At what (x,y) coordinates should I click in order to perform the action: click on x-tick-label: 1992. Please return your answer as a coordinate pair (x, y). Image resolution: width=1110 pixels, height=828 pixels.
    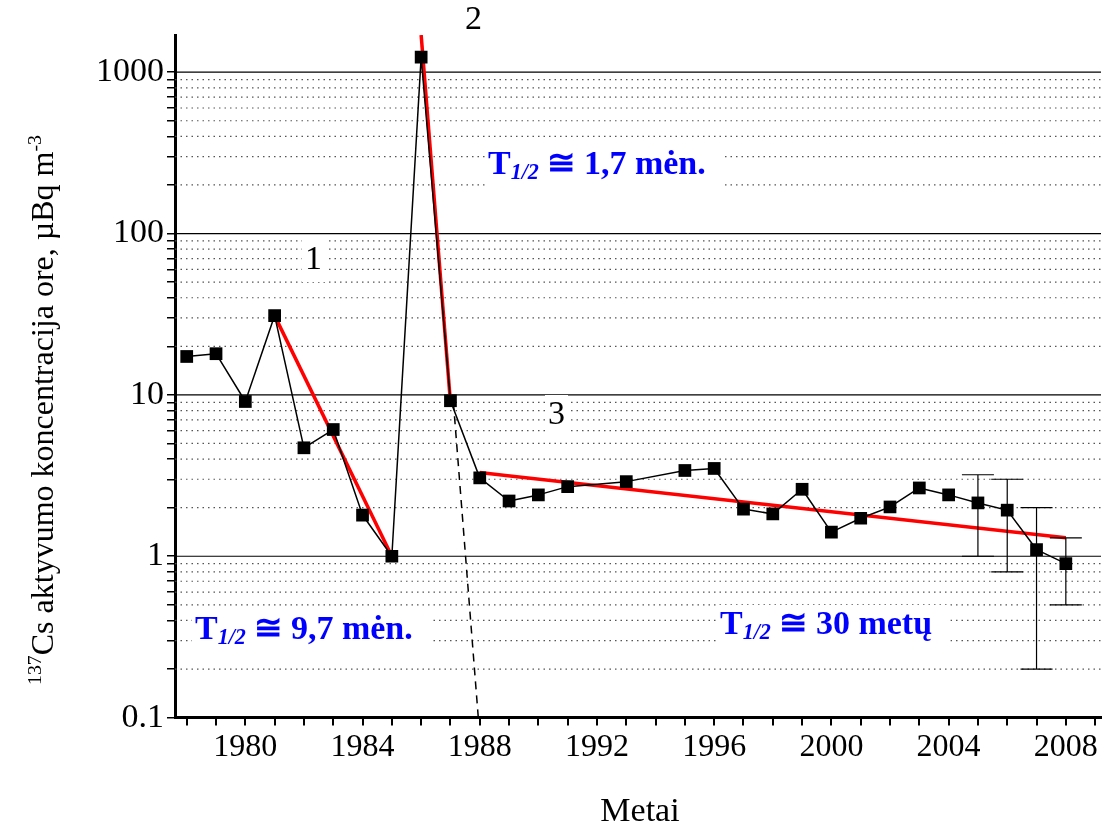
    Looking at the image, I should click on (596, 745).